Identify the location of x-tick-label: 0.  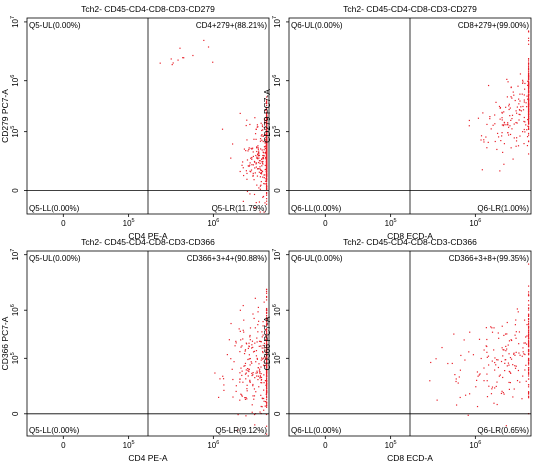
(325, 223).